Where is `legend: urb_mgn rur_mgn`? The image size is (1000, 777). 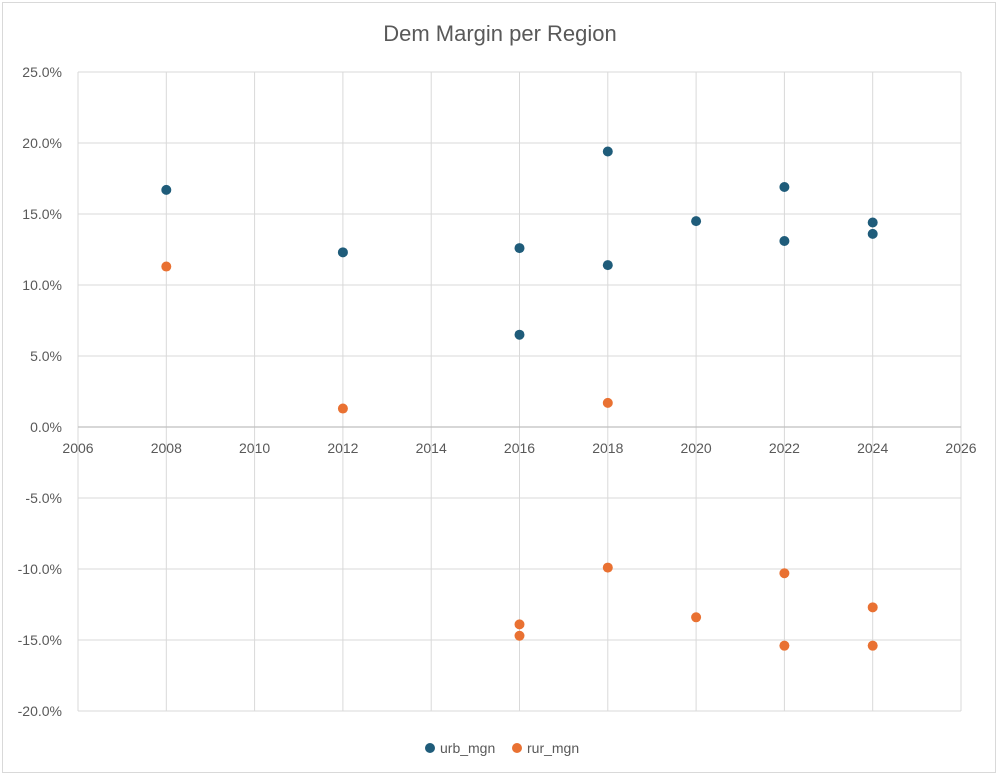
legend: urb_mgn rur_mgn is located at coordinates (502, 748).